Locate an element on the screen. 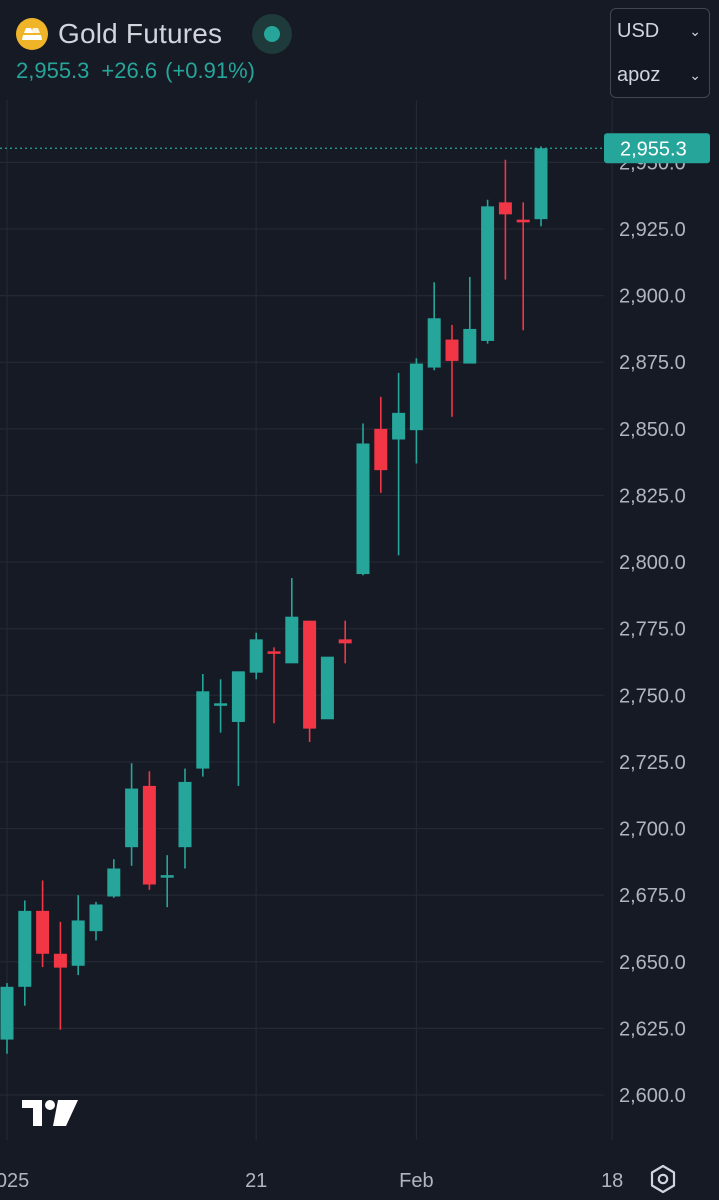 This screenshot has width=719, height=1200. unit-select: apoz ⌄ is located at coordinates (659, 75).